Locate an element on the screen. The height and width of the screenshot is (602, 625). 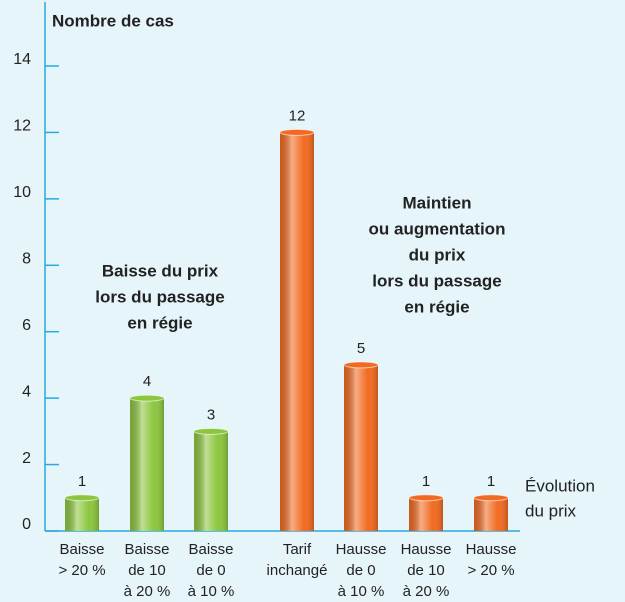
y-tick-label: 14 is located at coordinates (22, 59).